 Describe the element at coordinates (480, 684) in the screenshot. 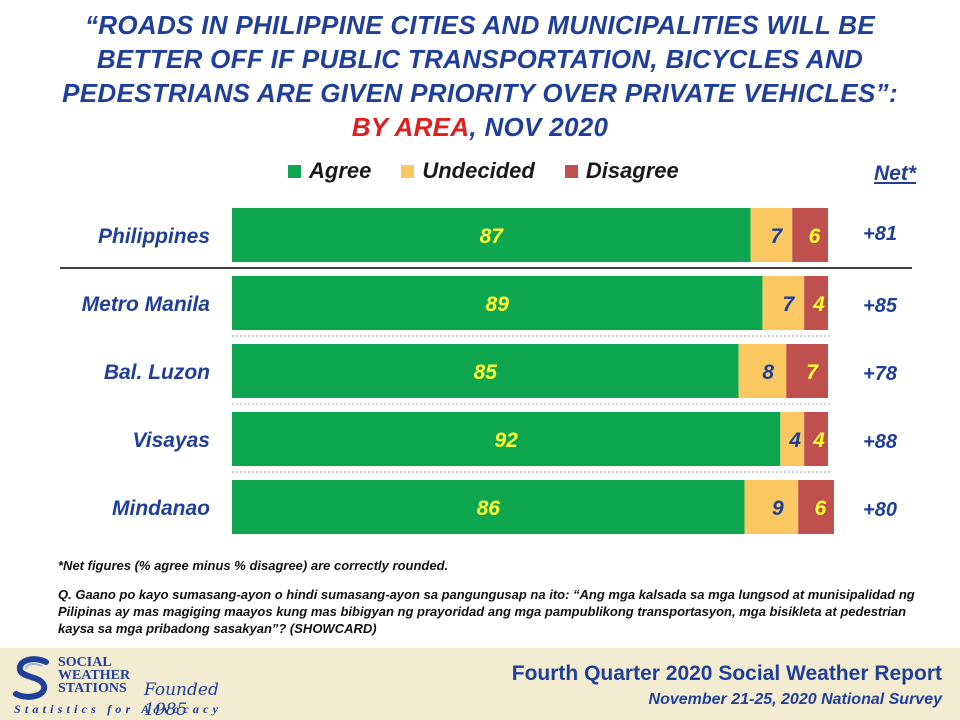

I see `footer-band` at that location.